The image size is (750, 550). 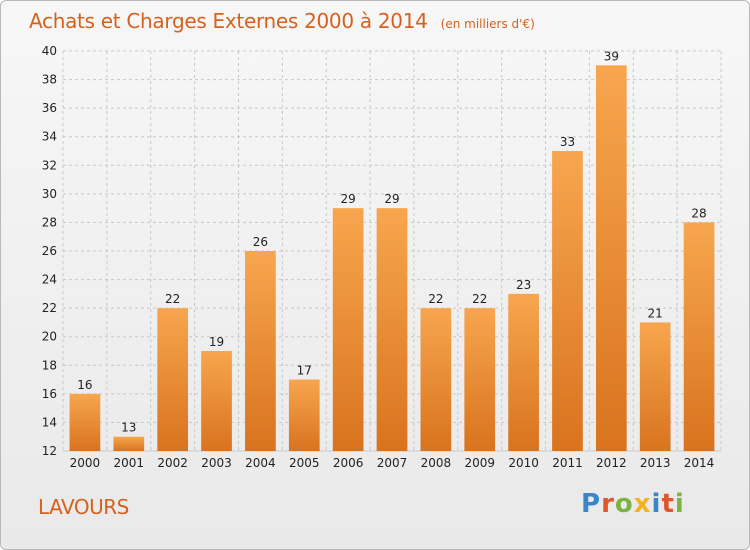 I want to click on bar-value-label: 13, so click(x=128, y=428).